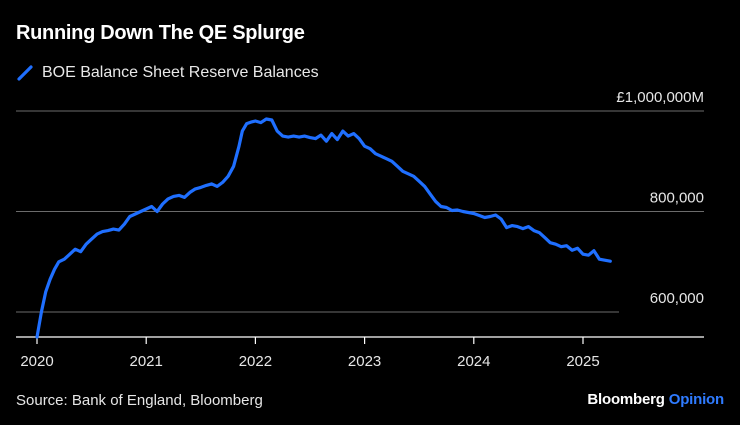 The image size is (740, 425). Describe the element at coordinates (626, 399) in the screenshot. I see `brand-name: Bloomberg` at that location.